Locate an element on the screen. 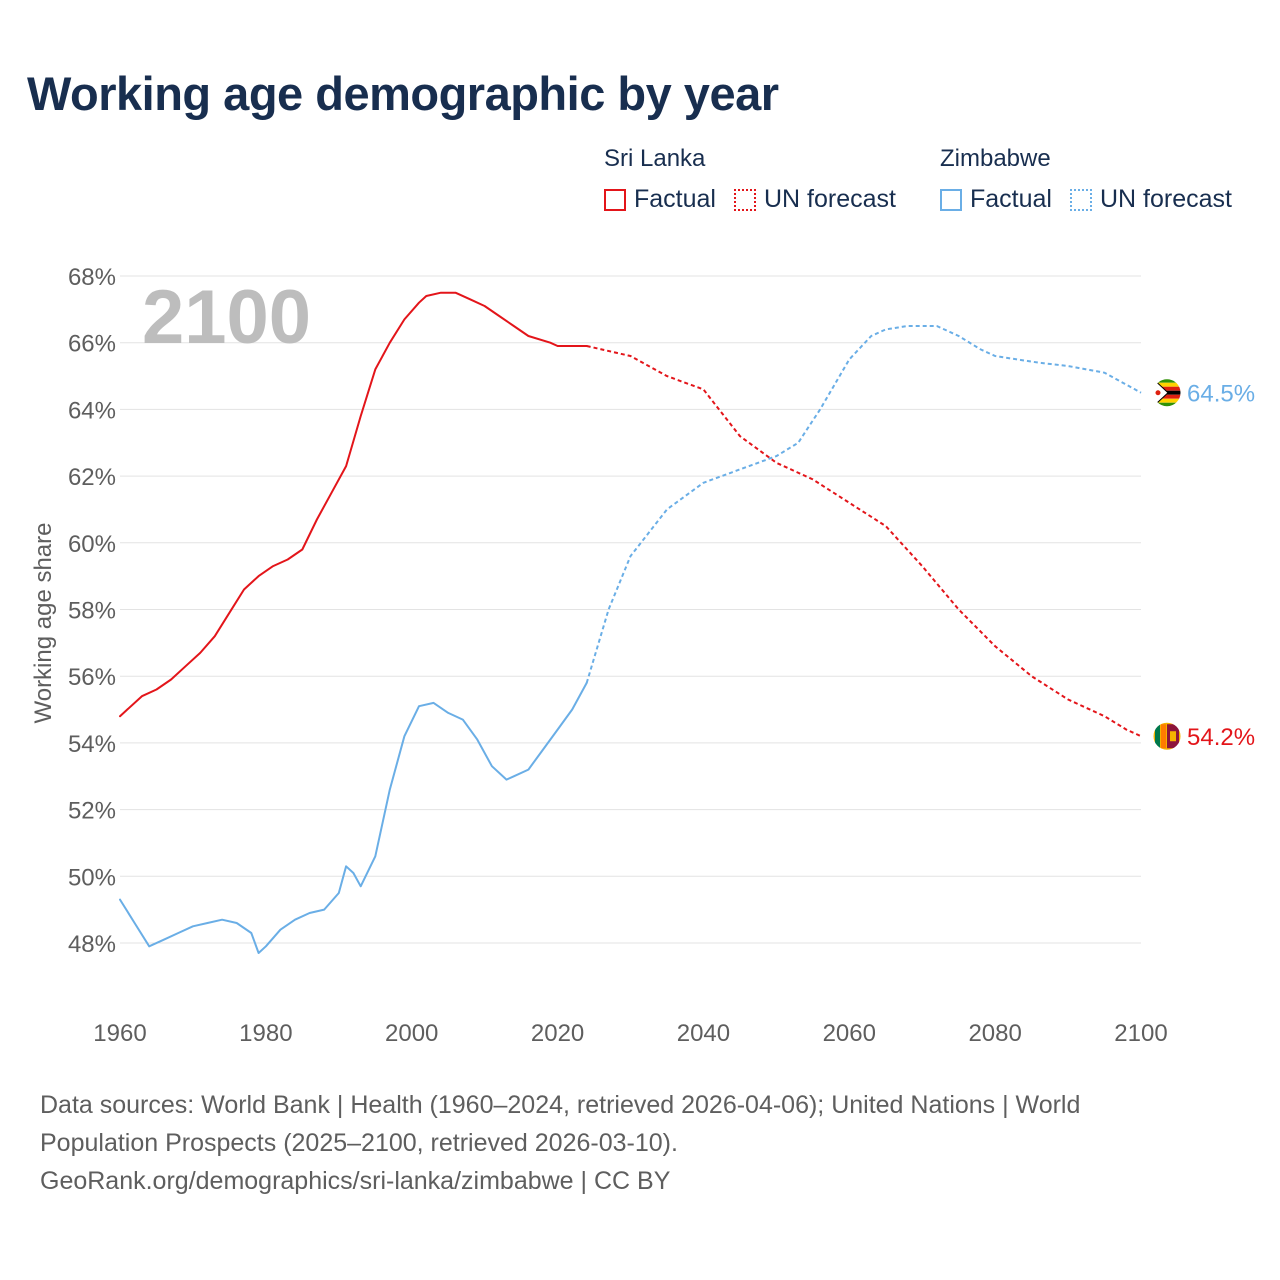  series-line-sri-lanka-forecast is located at coordinates (864, 541).